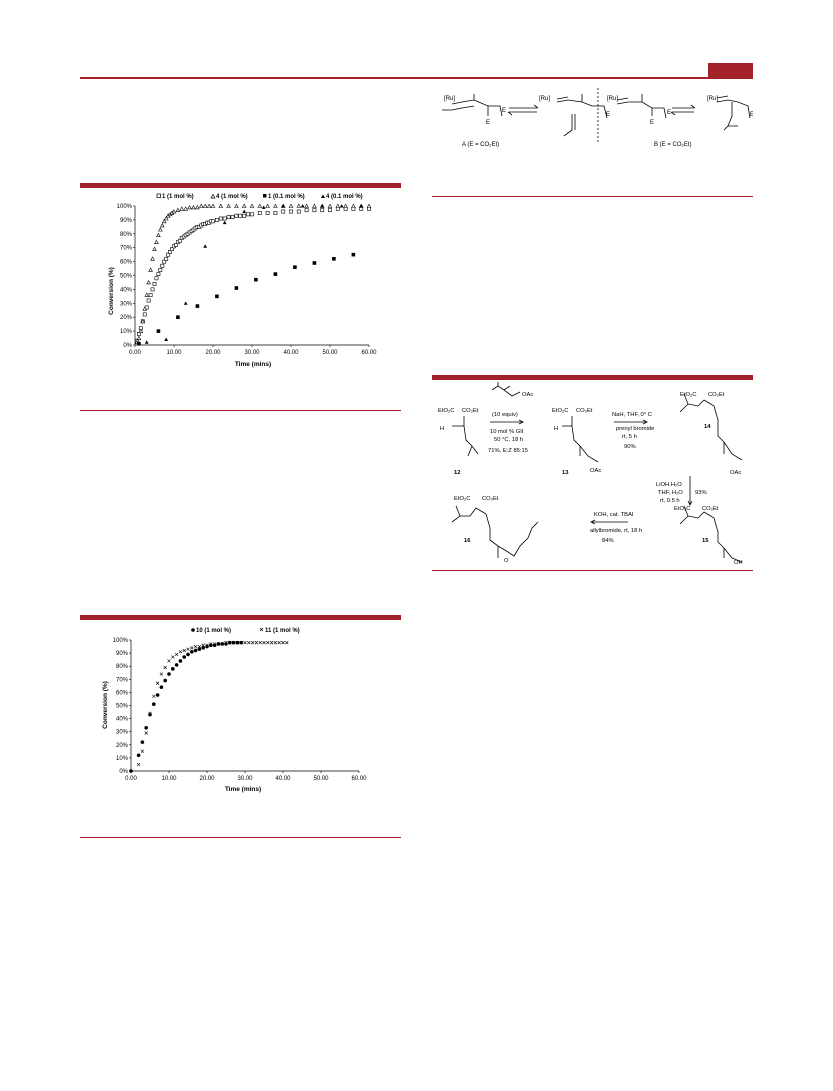 The image size is (833, 1091). Describe the element at coordinates (505, 415) in the screenshot. I see `step1-equiv: (10 equiv)` at that location.